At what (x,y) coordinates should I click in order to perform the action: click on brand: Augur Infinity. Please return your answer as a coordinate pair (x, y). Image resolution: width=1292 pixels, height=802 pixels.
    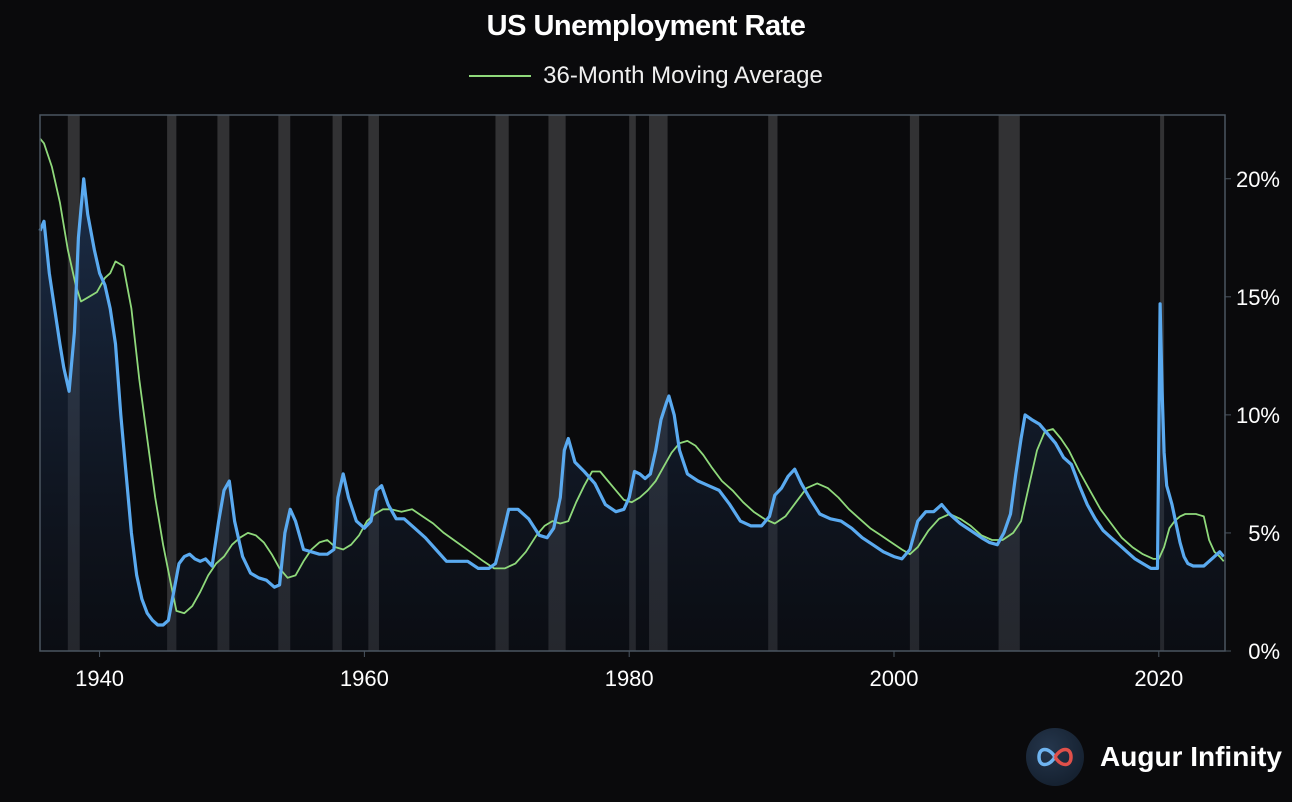
    Looking at the image, I should click on (1154, 757).